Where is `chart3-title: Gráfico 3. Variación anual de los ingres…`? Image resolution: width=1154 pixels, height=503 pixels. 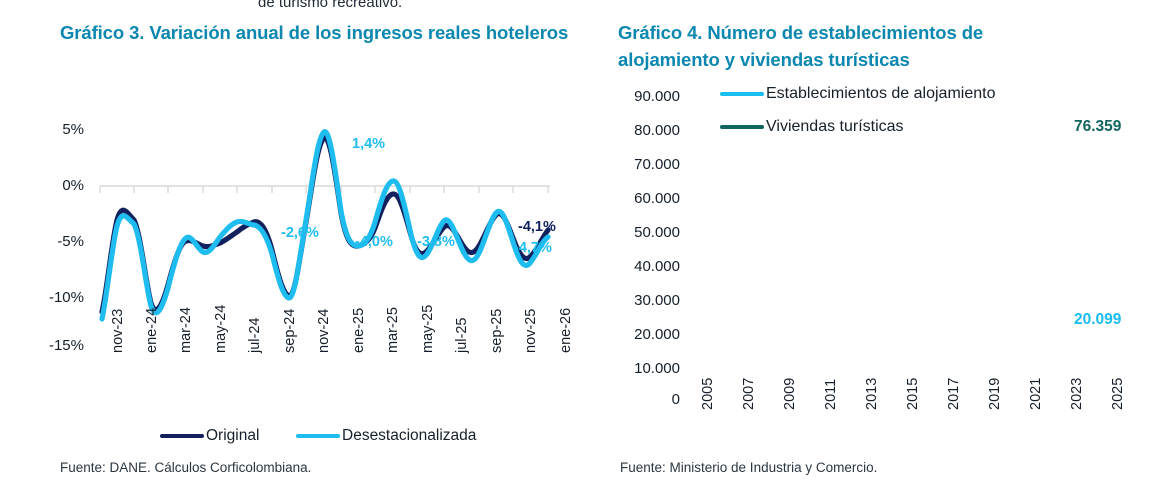 chart3-title: Gráfico 3. Variación anual de los ingres… is located at coordinates (314, 32).